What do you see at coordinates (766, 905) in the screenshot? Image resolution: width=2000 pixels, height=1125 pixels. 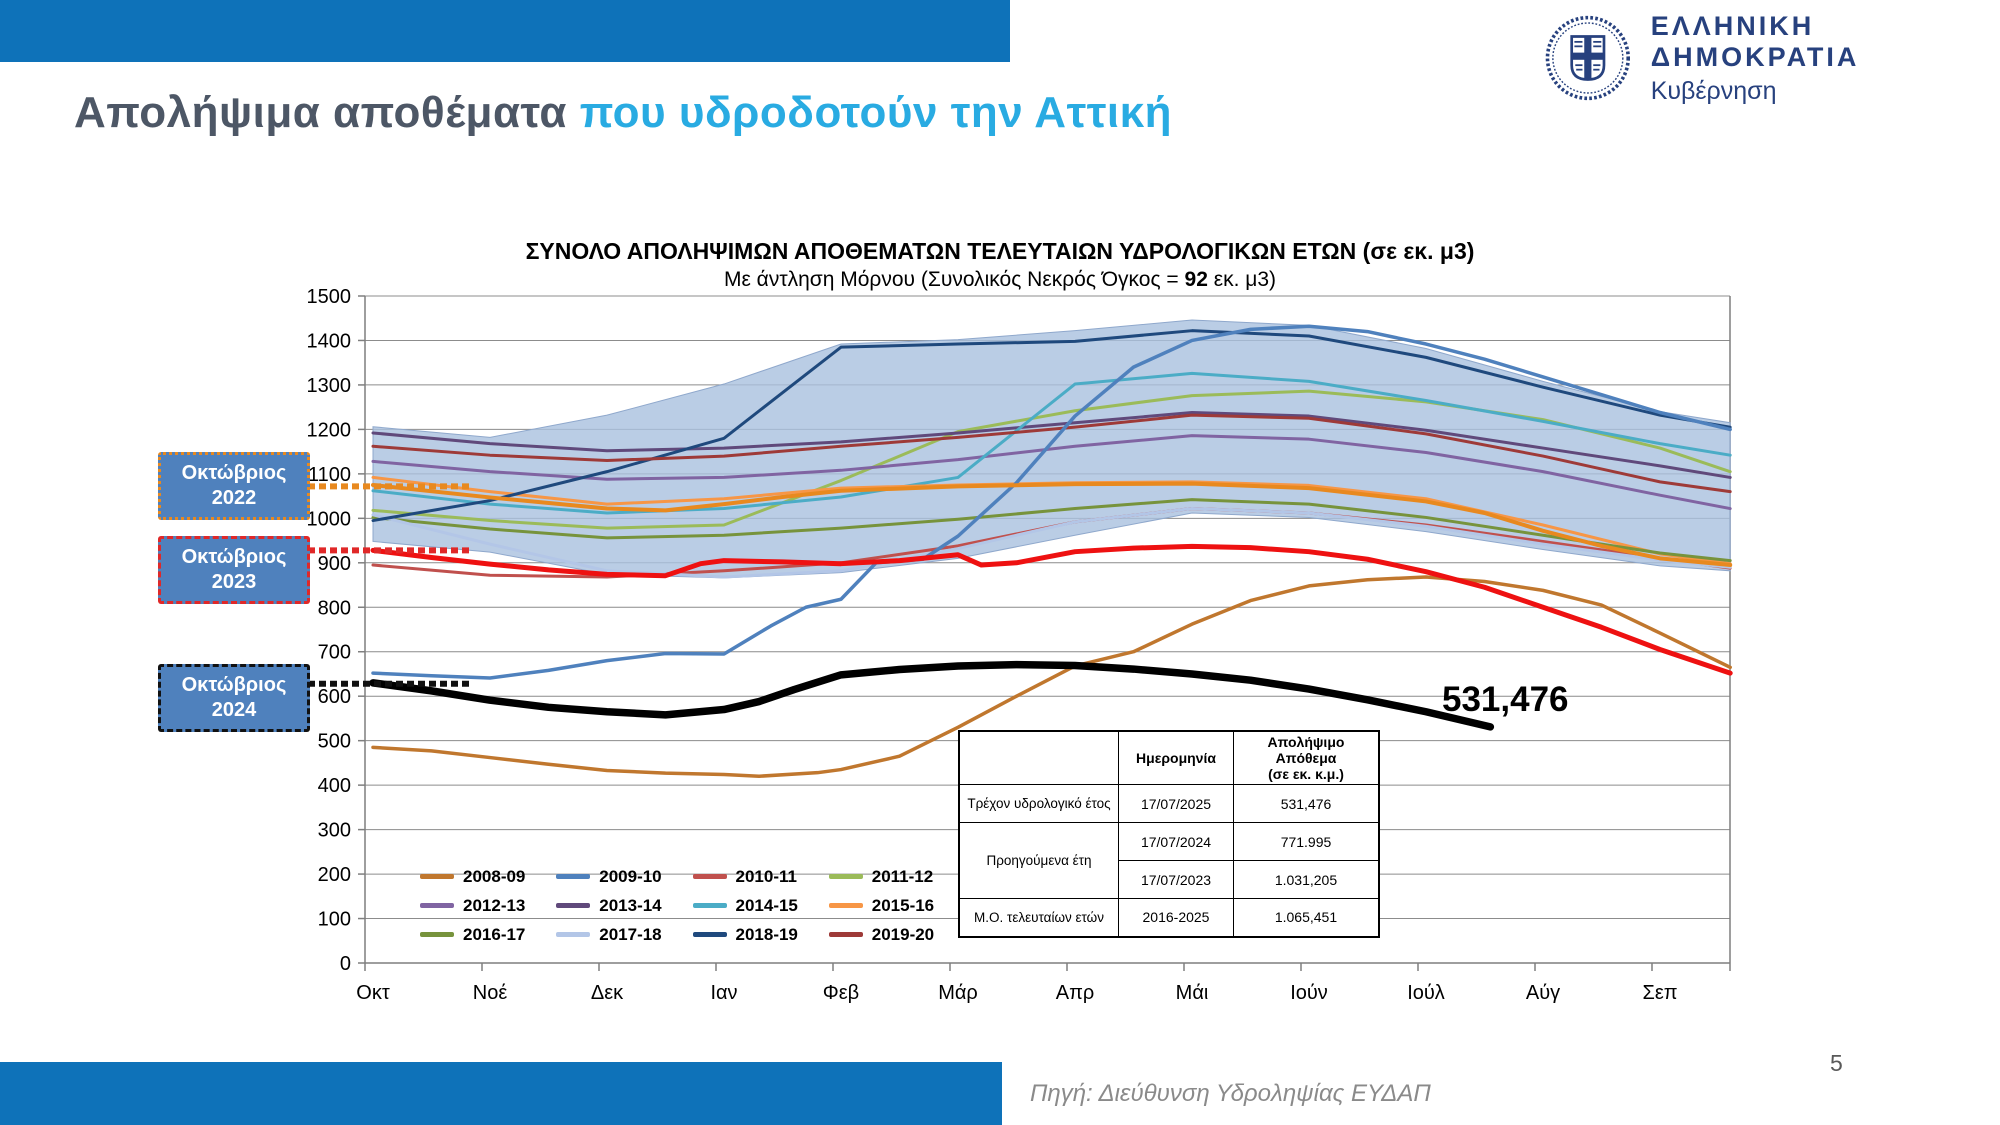 I see `legend-label: 2014-15` at bounding box center [766, 905].